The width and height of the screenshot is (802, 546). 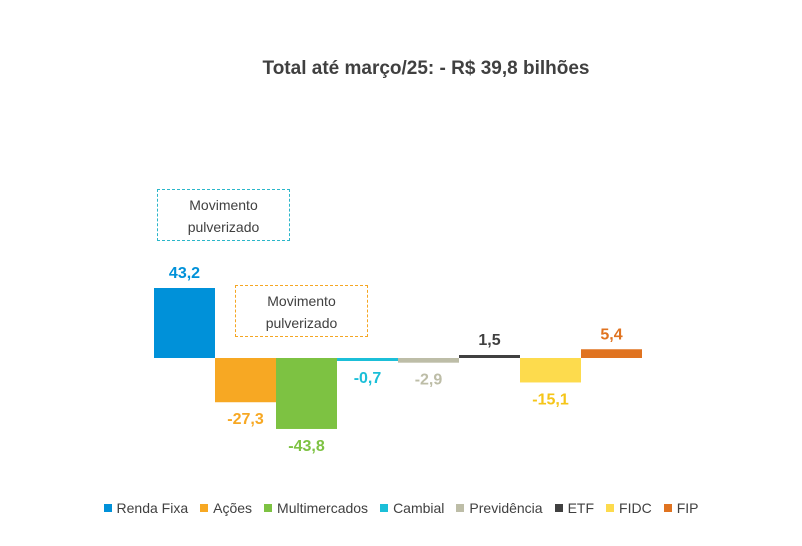 I want to click on bar-multimercados, so click(x=306, y=393).